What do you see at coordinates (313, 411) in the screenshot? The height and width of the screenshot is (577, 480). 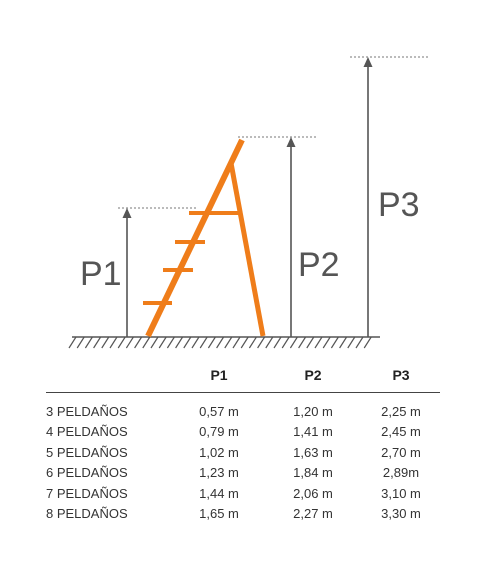 I see `row-p2: 1,20 m` at bounding box center [313, 411].